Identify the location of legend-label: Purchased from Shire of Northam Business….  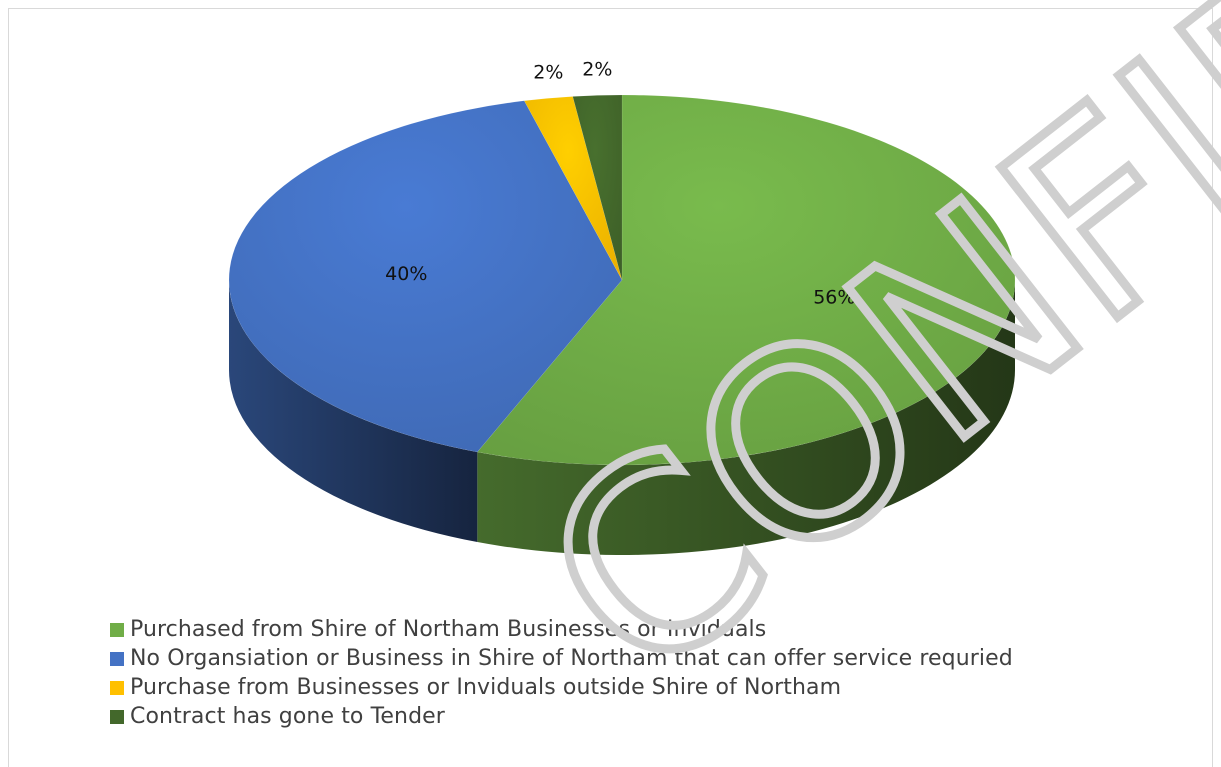
(448, 629).